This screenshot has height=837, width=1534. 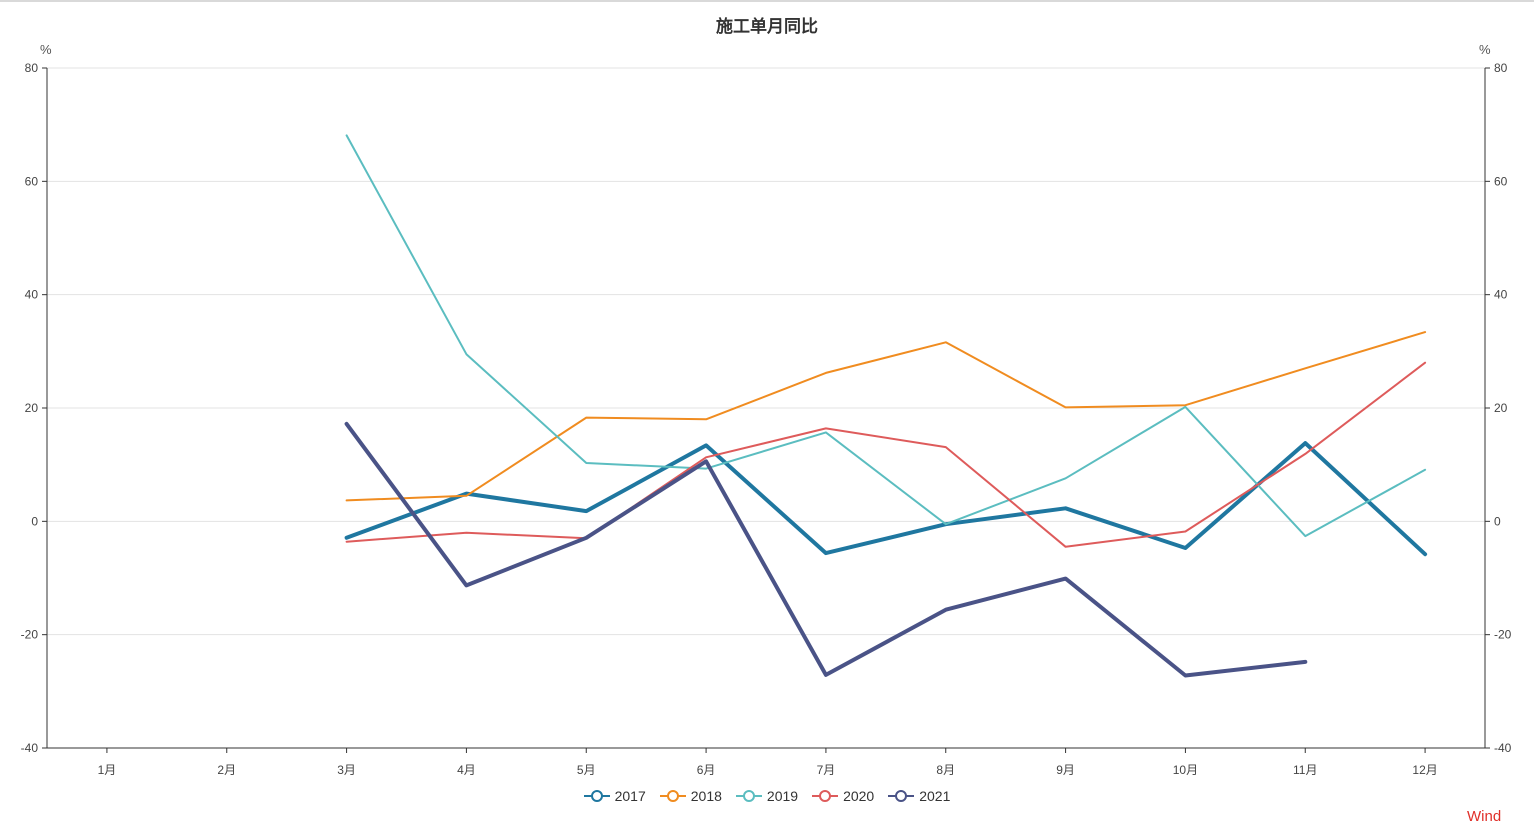 I want to click on legend-item-2021: 2021, so click(x=919, y=796).